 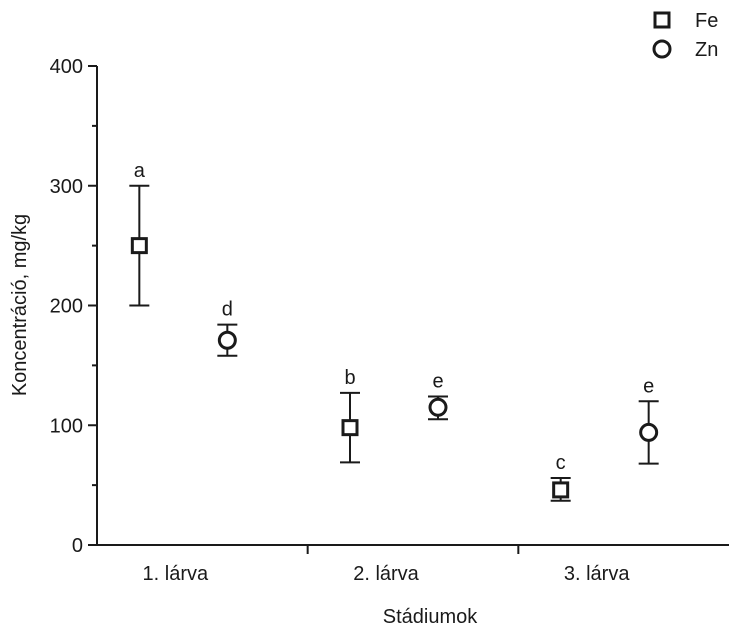 I want to click on legend-marker-square, so click(x=662, y=20).